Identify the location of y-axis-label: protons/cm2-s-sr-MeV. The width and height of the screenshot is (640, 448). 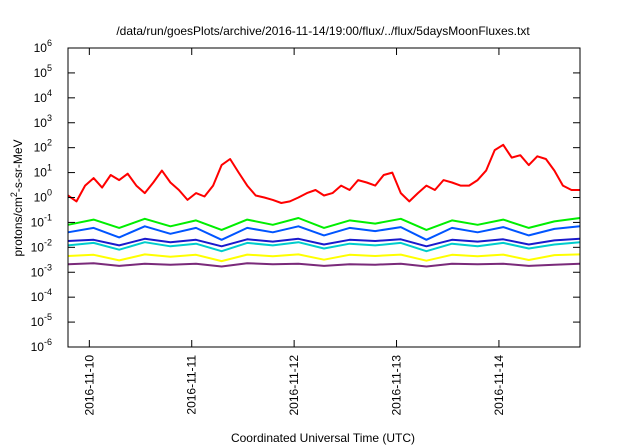
(17, 197).